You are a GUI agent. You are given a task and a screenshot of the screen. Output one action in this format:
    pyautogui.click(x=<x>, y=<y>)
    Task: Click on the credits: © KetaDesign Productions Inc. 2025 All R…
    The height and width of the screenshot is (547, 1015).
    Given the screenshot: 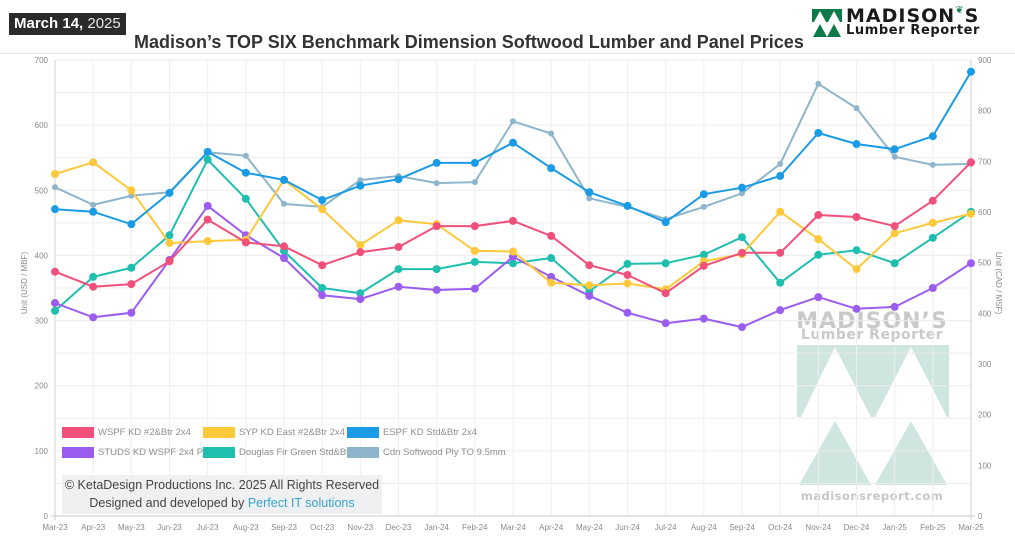 What is the action you would take?
    pyautogui.click(x=222, y=494)
    